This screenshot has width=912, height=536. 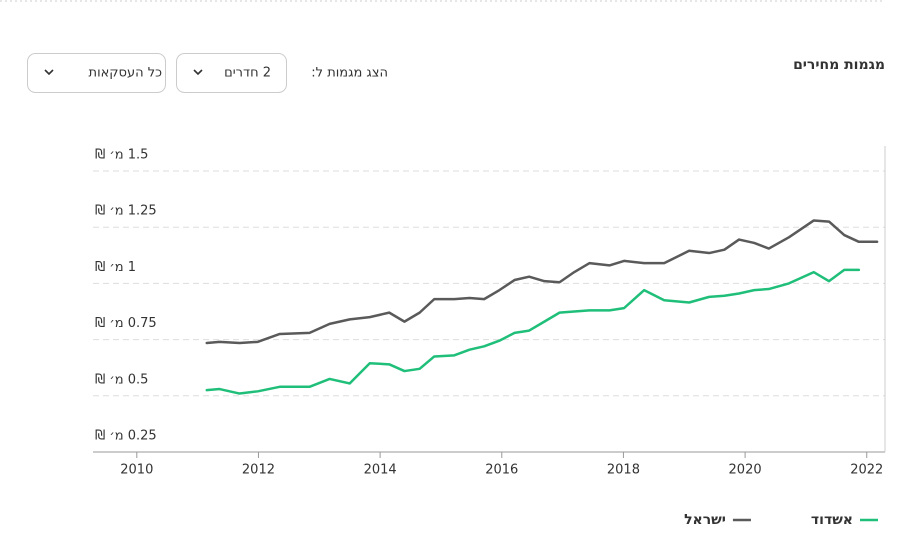 I want to click on legend-label: אשדוד, so click(x=832, y=520).